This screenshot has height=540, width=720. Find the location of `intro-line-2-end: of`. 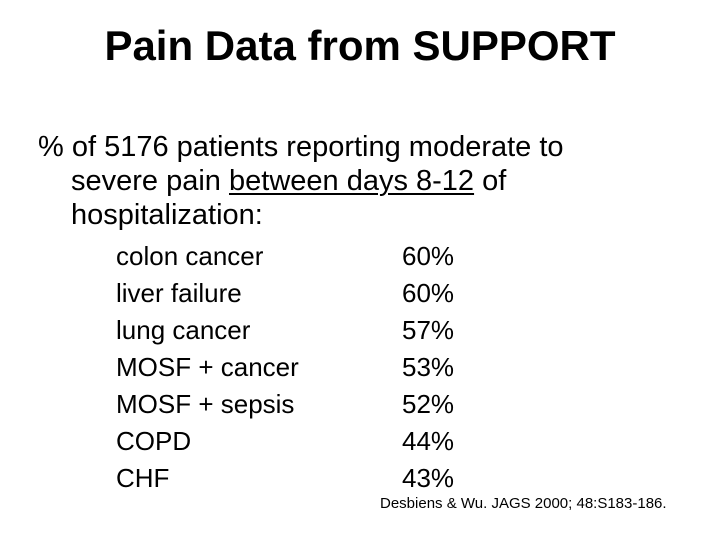

intro-line-2-end: of is located at coordinates (490, 181).